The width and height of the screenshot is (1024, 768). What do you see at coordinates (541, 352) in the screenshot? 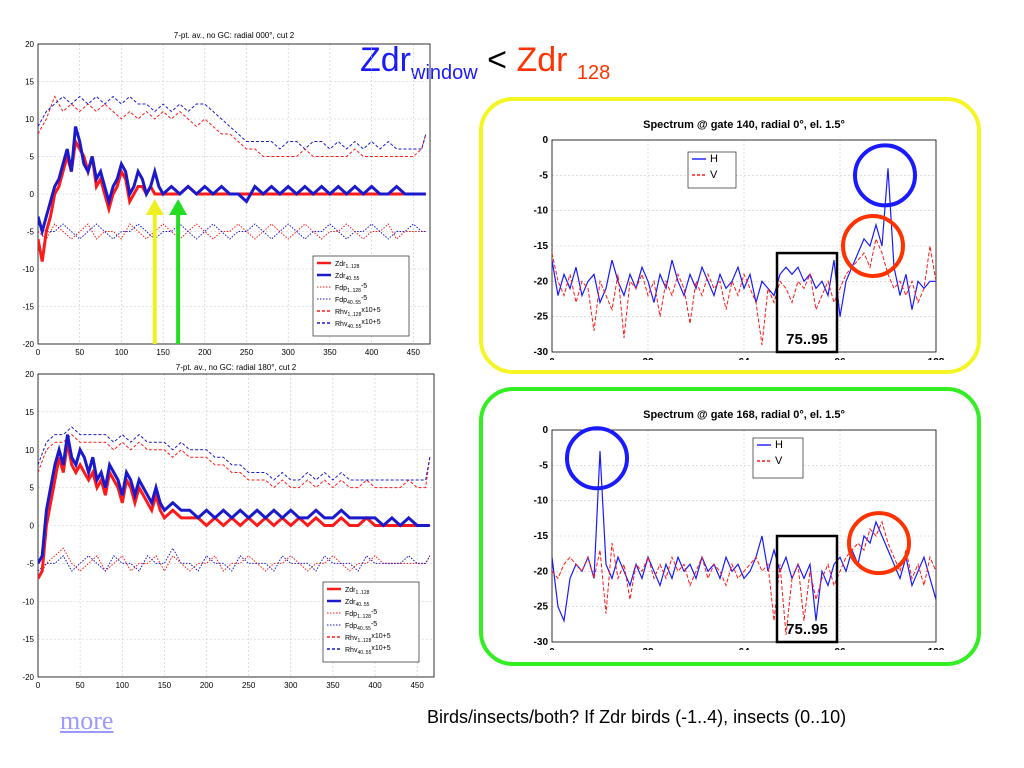
I see `y-tick-label: -30` at bounding box center [541, 352].